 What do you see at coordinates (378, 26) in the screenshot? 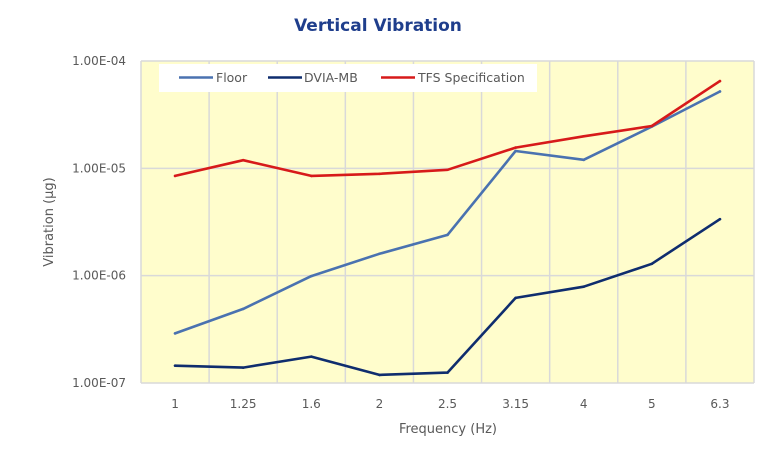
I see `chart-title: Vertical Vibration` at bounding box center [378, 26].